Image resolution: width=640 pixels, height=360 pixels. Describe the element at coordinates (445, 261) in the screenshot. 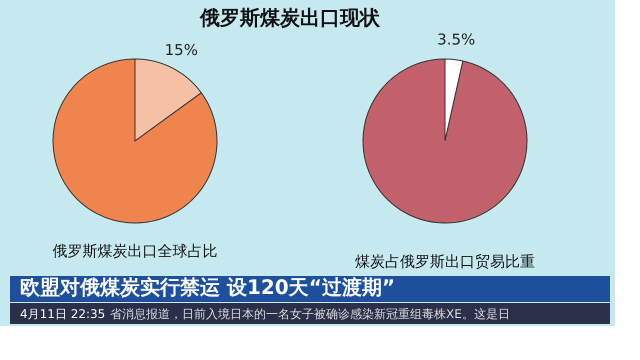

I see `text: 煤炭占俄罗斯出口贸易比重` at that location.